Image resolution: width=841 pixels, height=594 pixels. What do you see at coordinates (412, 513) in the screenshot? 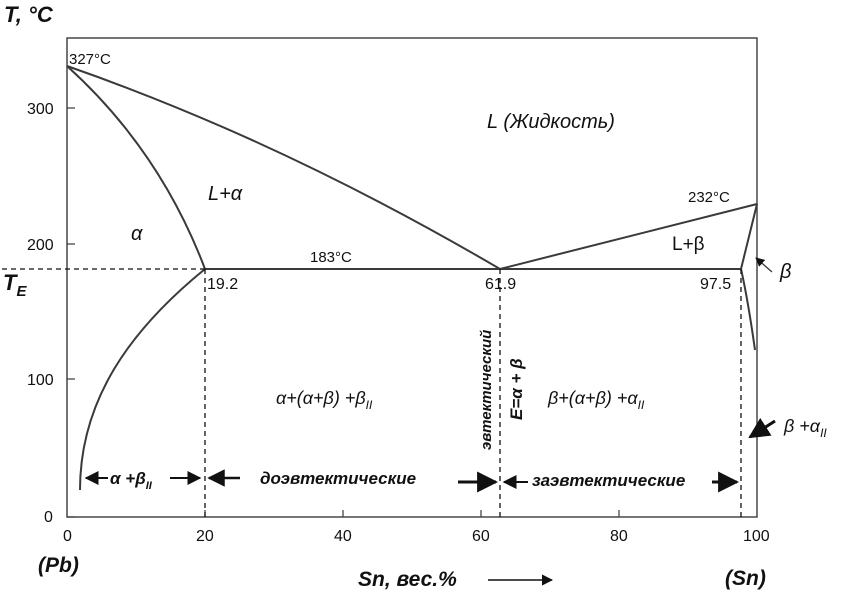
I see `x-axis-ticks` at bounding box center [412, 513].